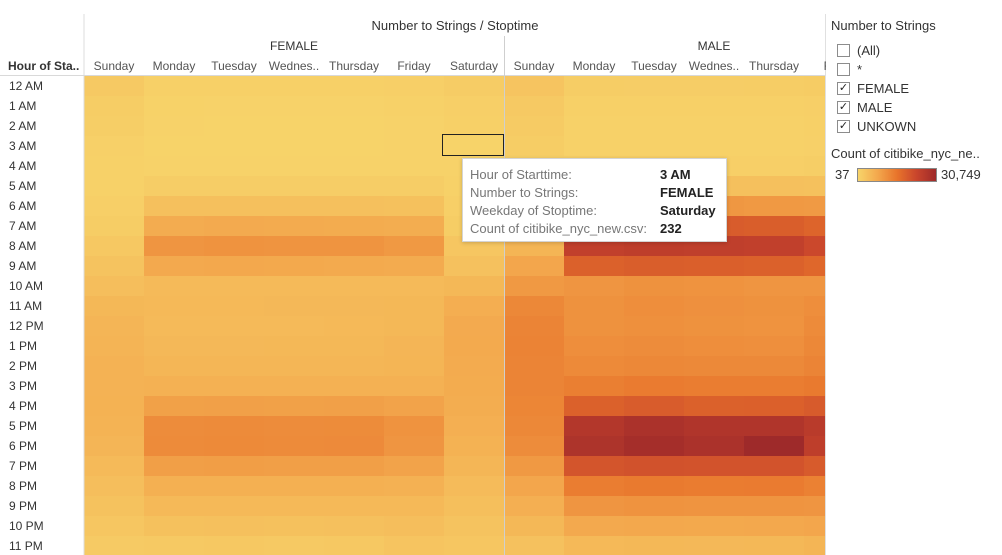 This screenshot has width=1002, height=555. Describe the element at coordinates (915, 107) in the screenshot. I see `filter-item-male: ✓ MALE` at that location.